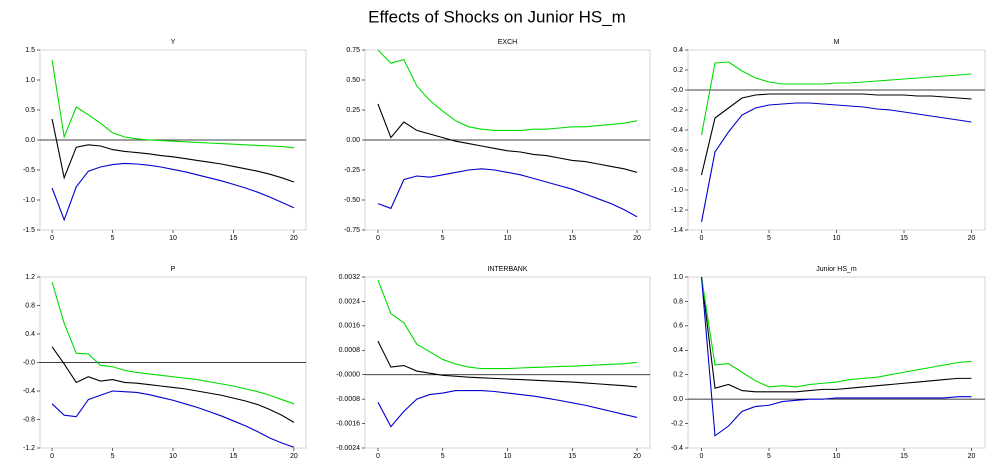  I want to click on panel-title: M, so click(837, 42).